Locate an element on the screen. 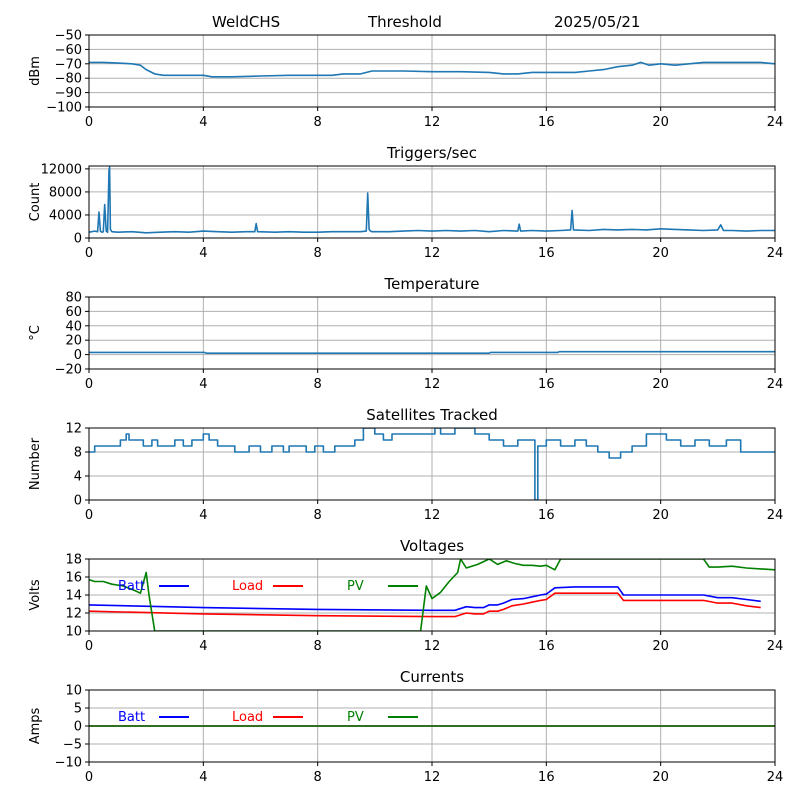 The image size is (800, 800). panel-title: Satellites Tracked is located at coordinates (431, 415).